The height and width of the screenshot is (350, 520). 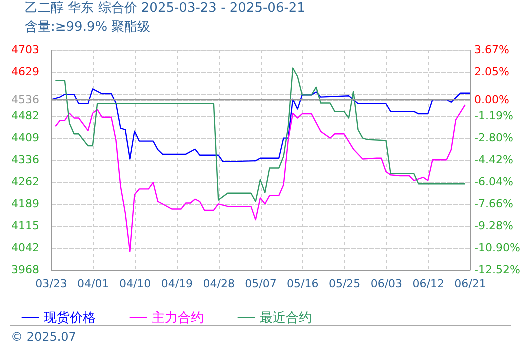 What do you see at coordinates (26, 203) in the screenshot?
I see `y-tick-label: 4189` at bounding box center [26, 203].